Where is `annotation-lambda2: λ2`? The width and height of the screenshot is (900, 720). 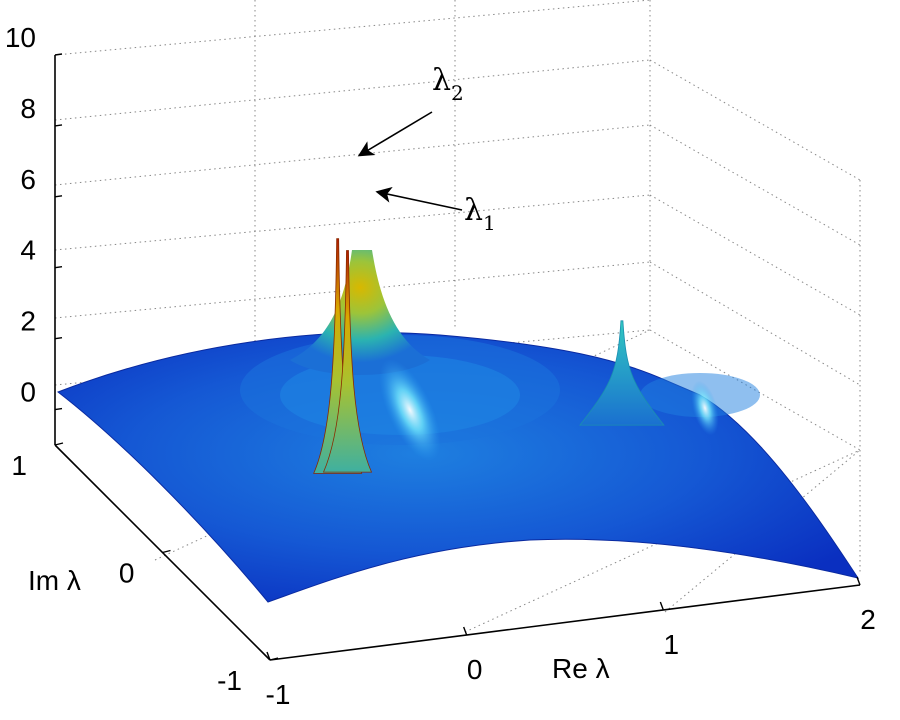 annotation-lambda2: λ2 is located at coordinates (448, 84).